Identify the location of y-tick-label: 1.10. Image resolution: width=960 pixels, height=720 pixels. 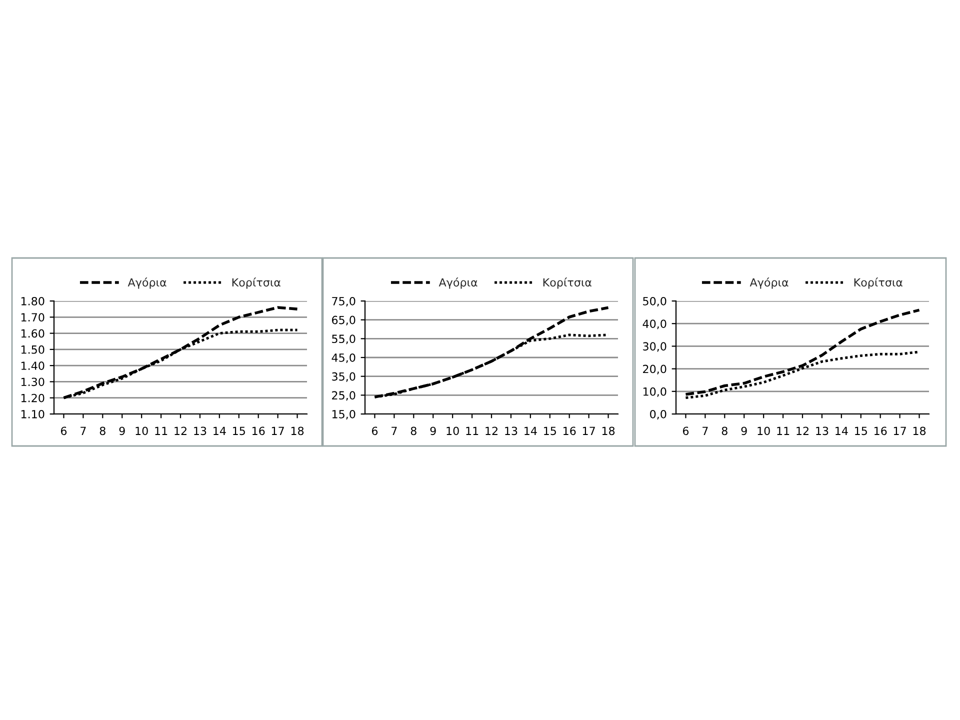
(32, 414).